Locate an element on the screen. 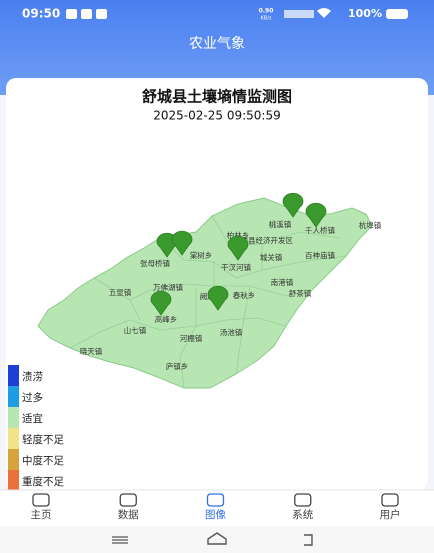 This screenshot has height=553, width=434. map-label: 山七镇 is located at coordinates (135, 330).